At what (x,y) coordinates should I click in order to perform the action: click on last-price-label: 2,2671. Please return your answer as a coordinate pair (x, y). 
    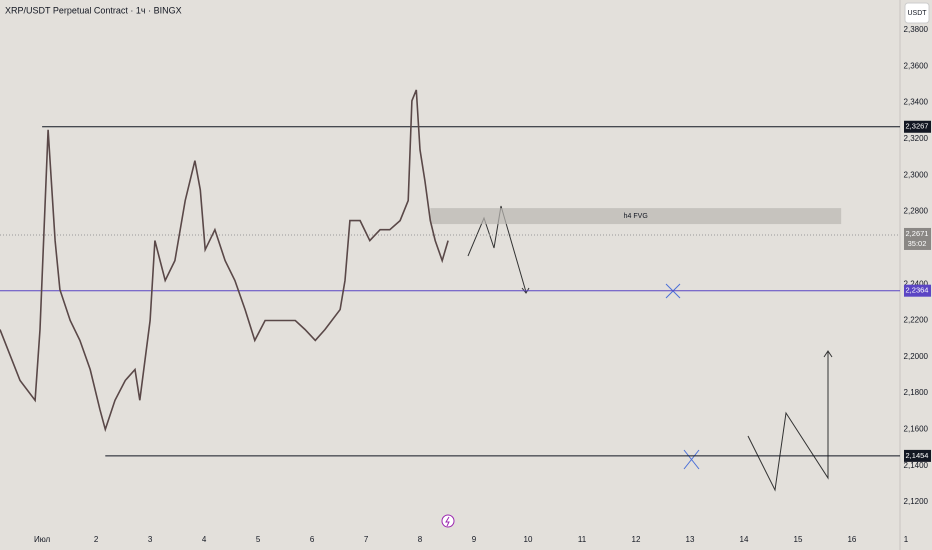
    Looking at the image, I should click on (917, 233).